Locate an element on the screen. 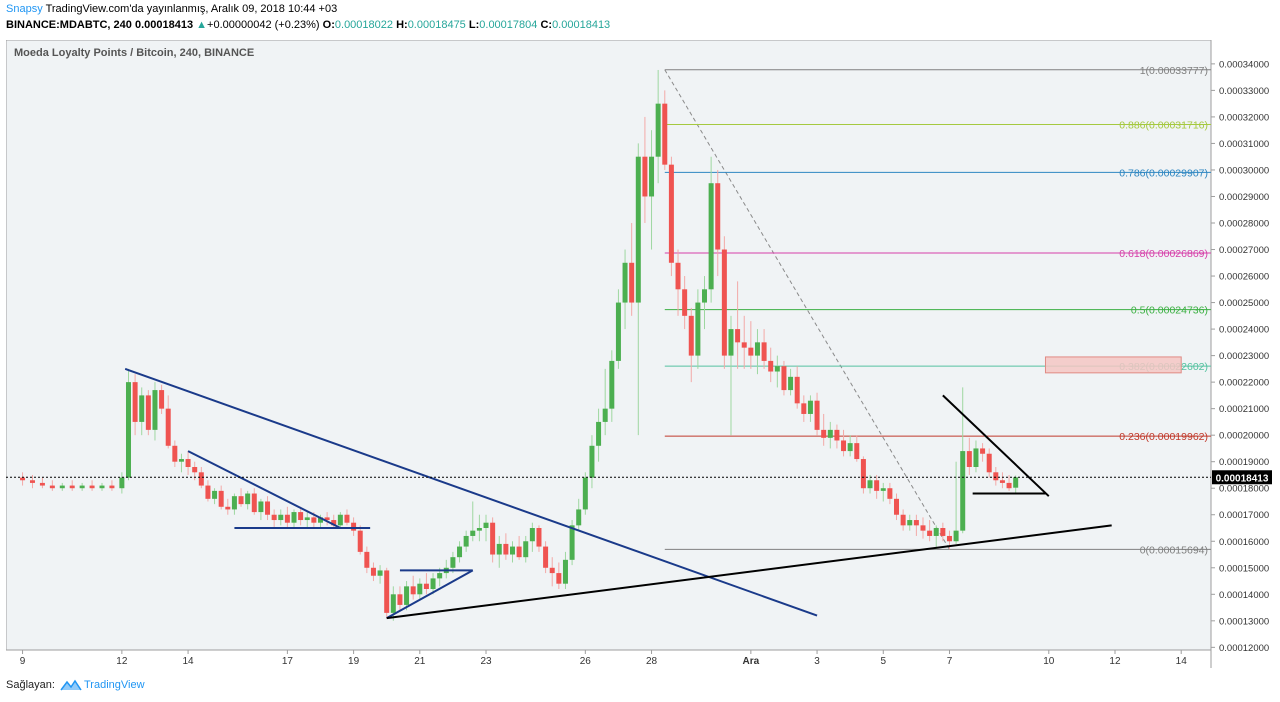 The image size is (1280, 702). footer-prefix: Sağlayan: is located at coordinates (30, 685).